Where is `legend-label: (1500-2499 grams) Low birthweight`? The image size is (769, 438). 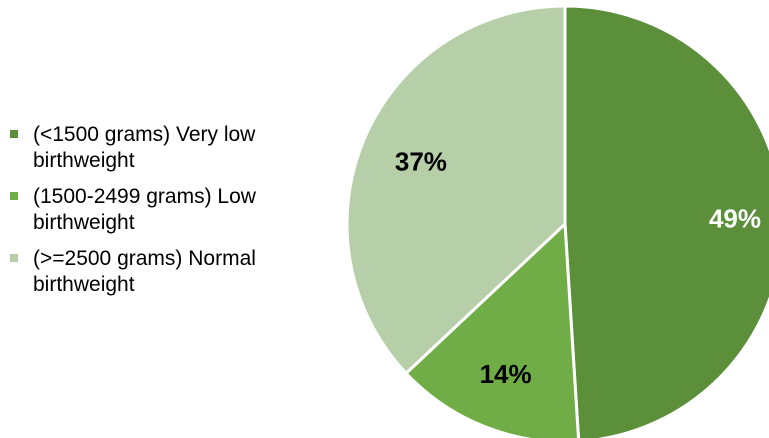
legend-label: (1500-2499 grams) Low birthweight is located at coordinates (144, 209).